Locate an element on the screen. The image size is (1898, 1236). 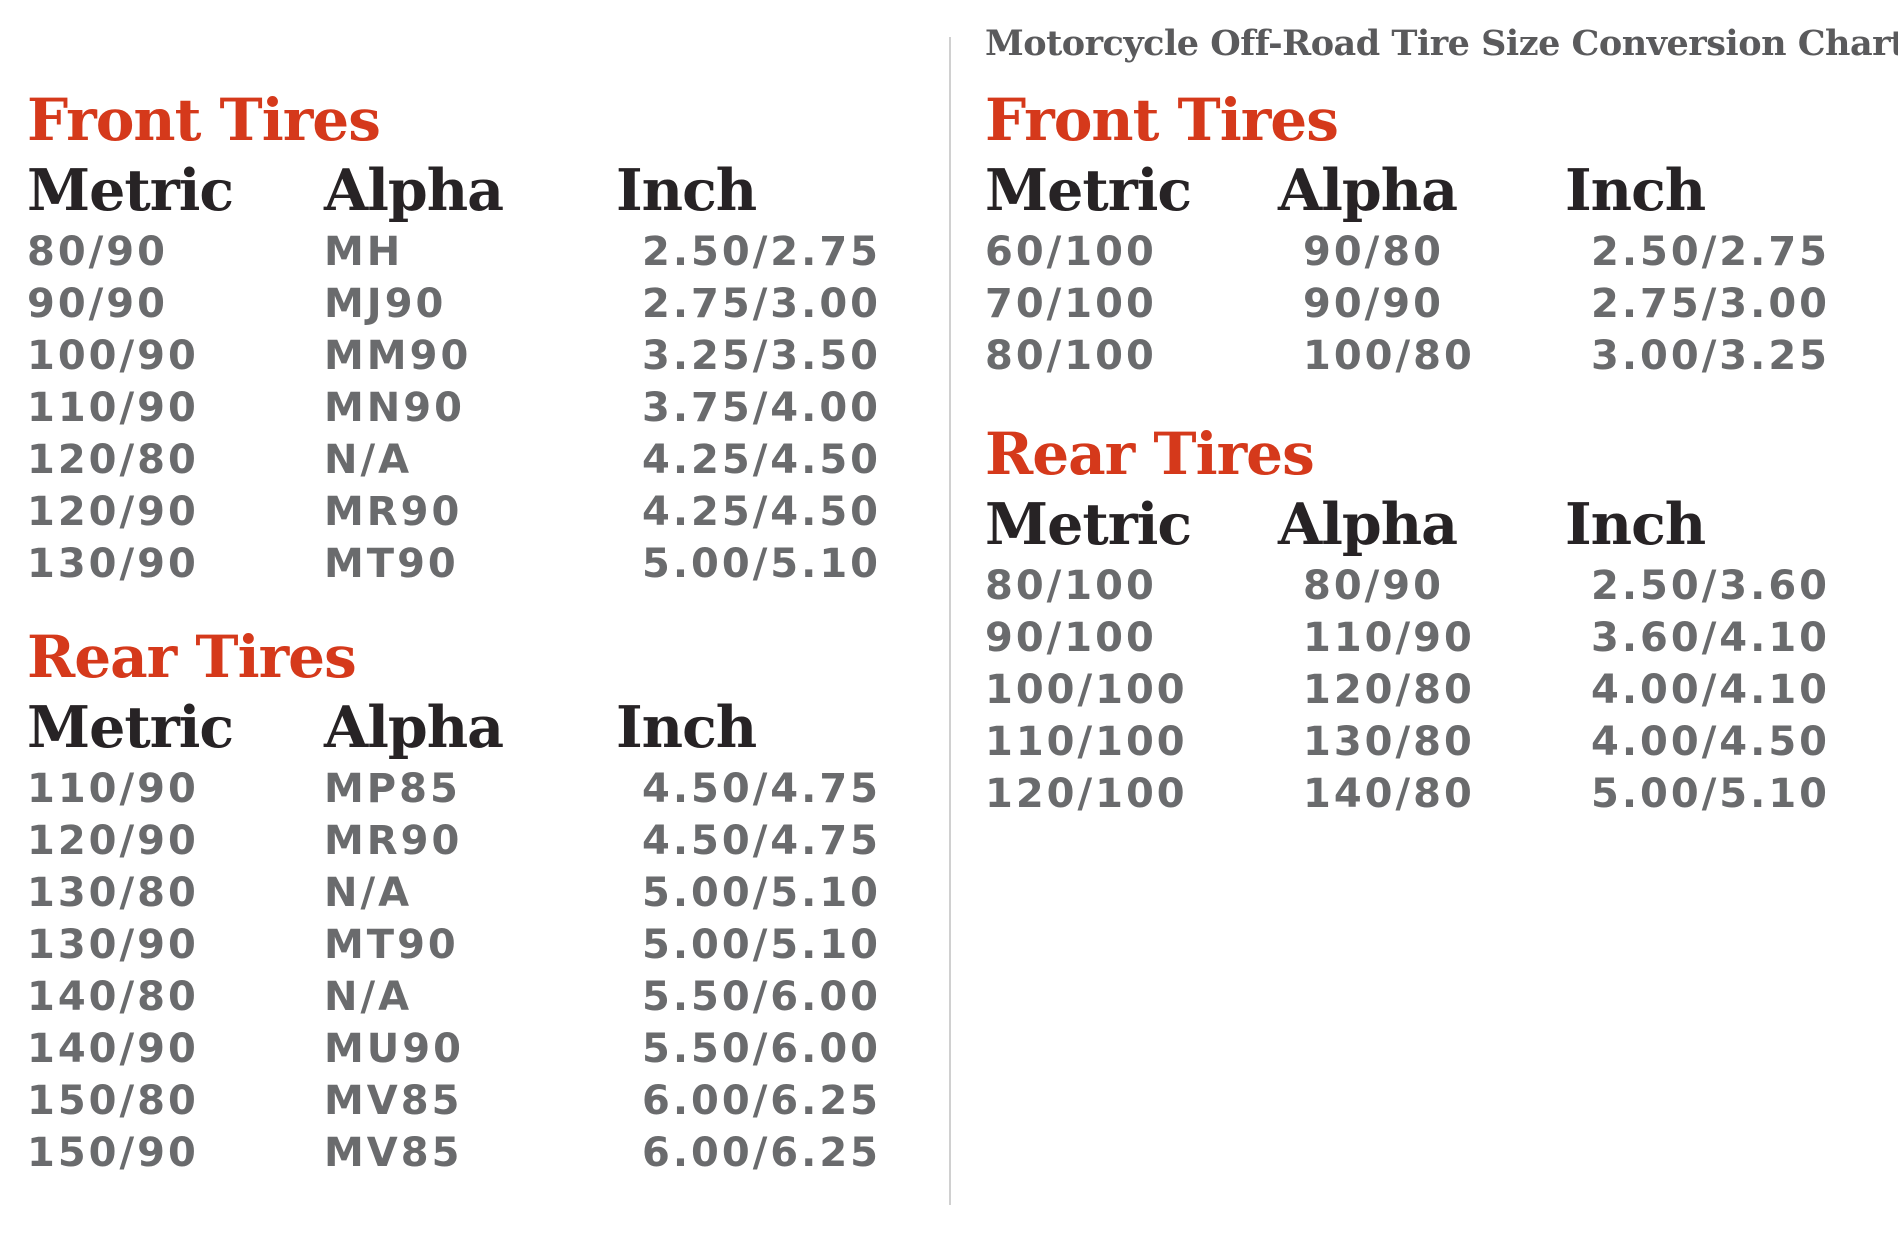
table-cell: MP85 is located at coordinates (392, 789).